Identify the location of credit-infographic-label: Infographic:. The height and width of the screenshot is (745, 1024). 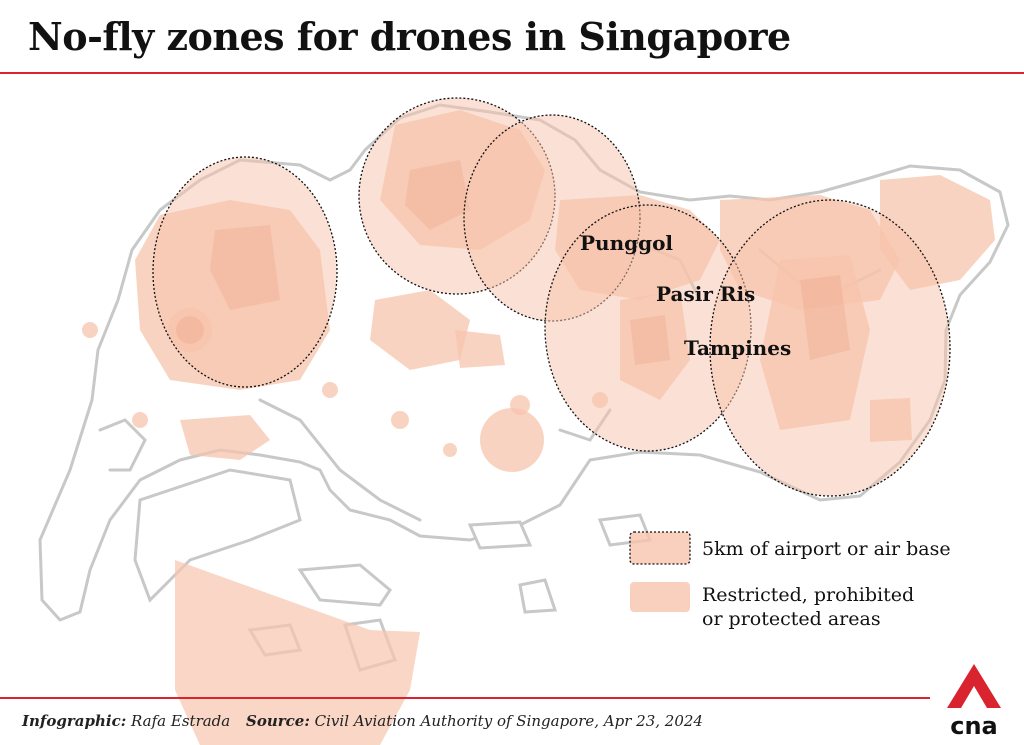
(74, 721).